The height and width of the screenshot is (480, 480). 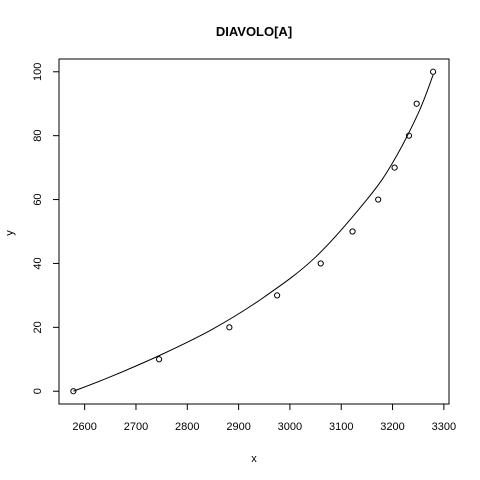 I want to click on y-tick-label: 40, so click(x=38, y=263).